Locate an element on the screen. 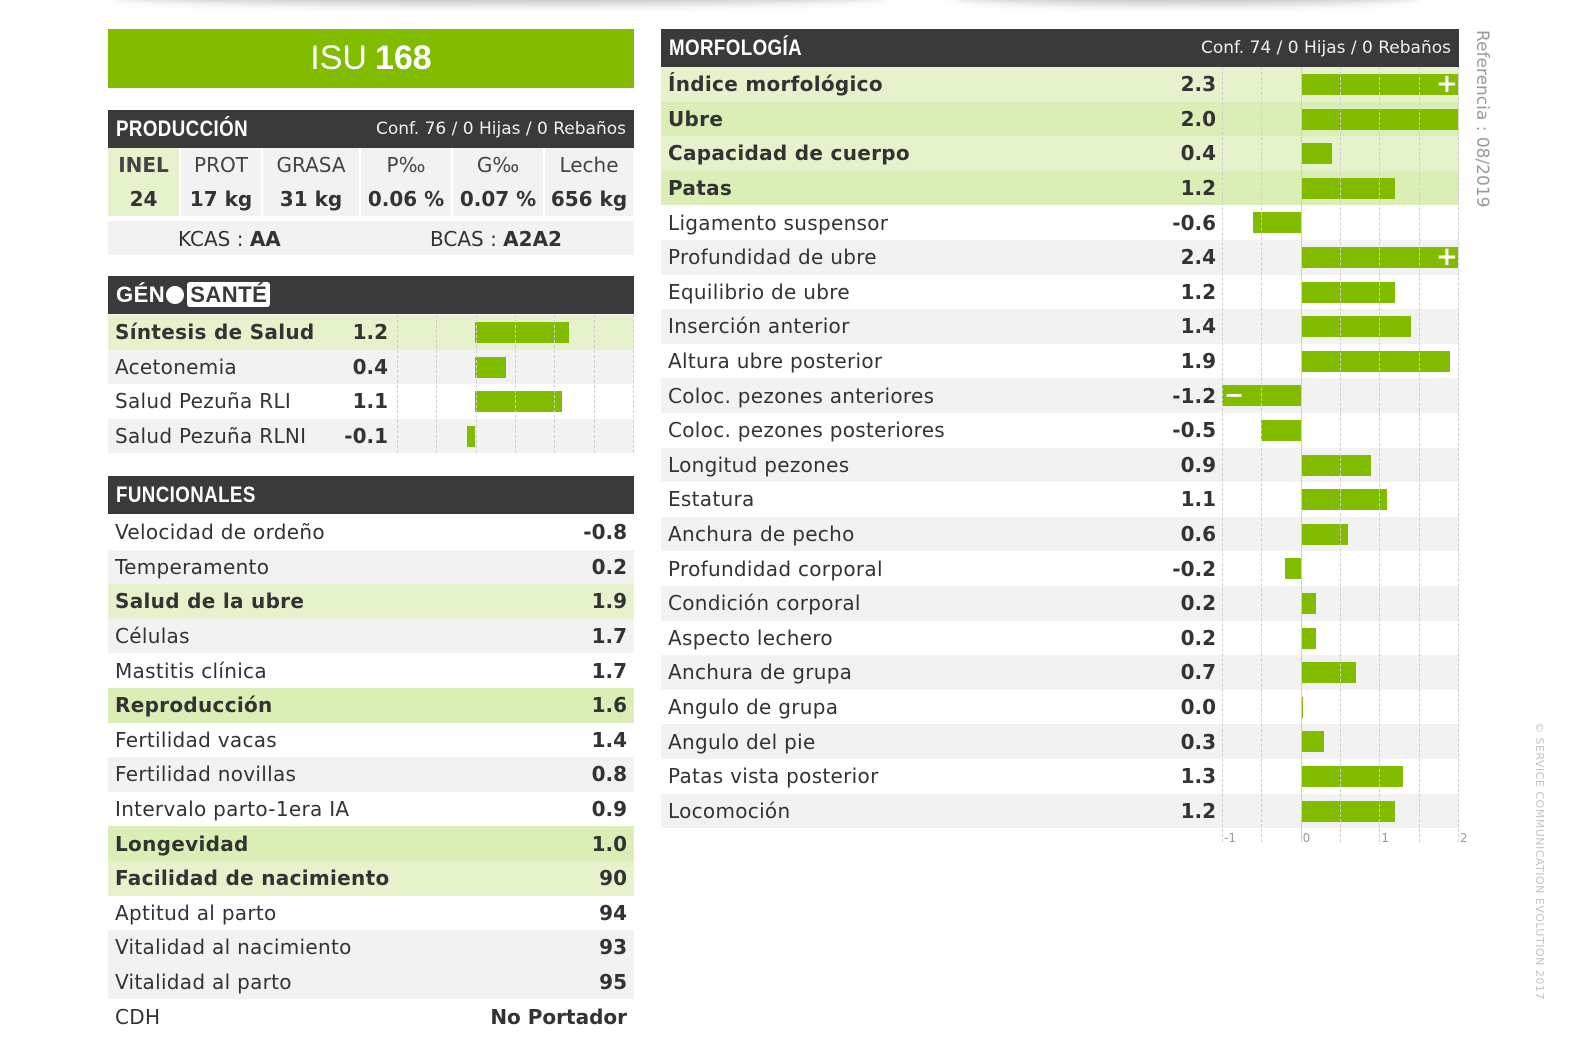  morfologia-label: Anchura de grupa is located at coordinates (760, 672).